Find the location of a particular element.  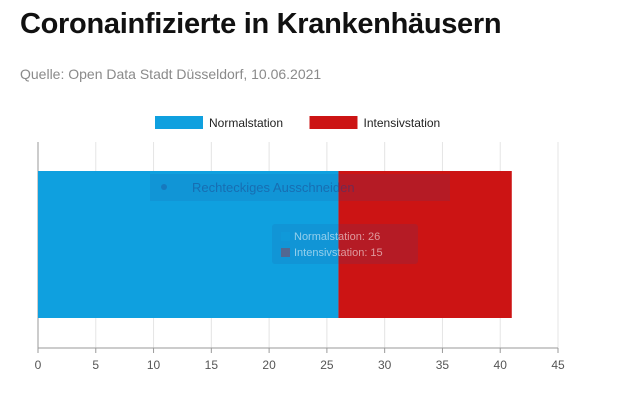

snipping-radio-icon is located at coordinates (164, 187).